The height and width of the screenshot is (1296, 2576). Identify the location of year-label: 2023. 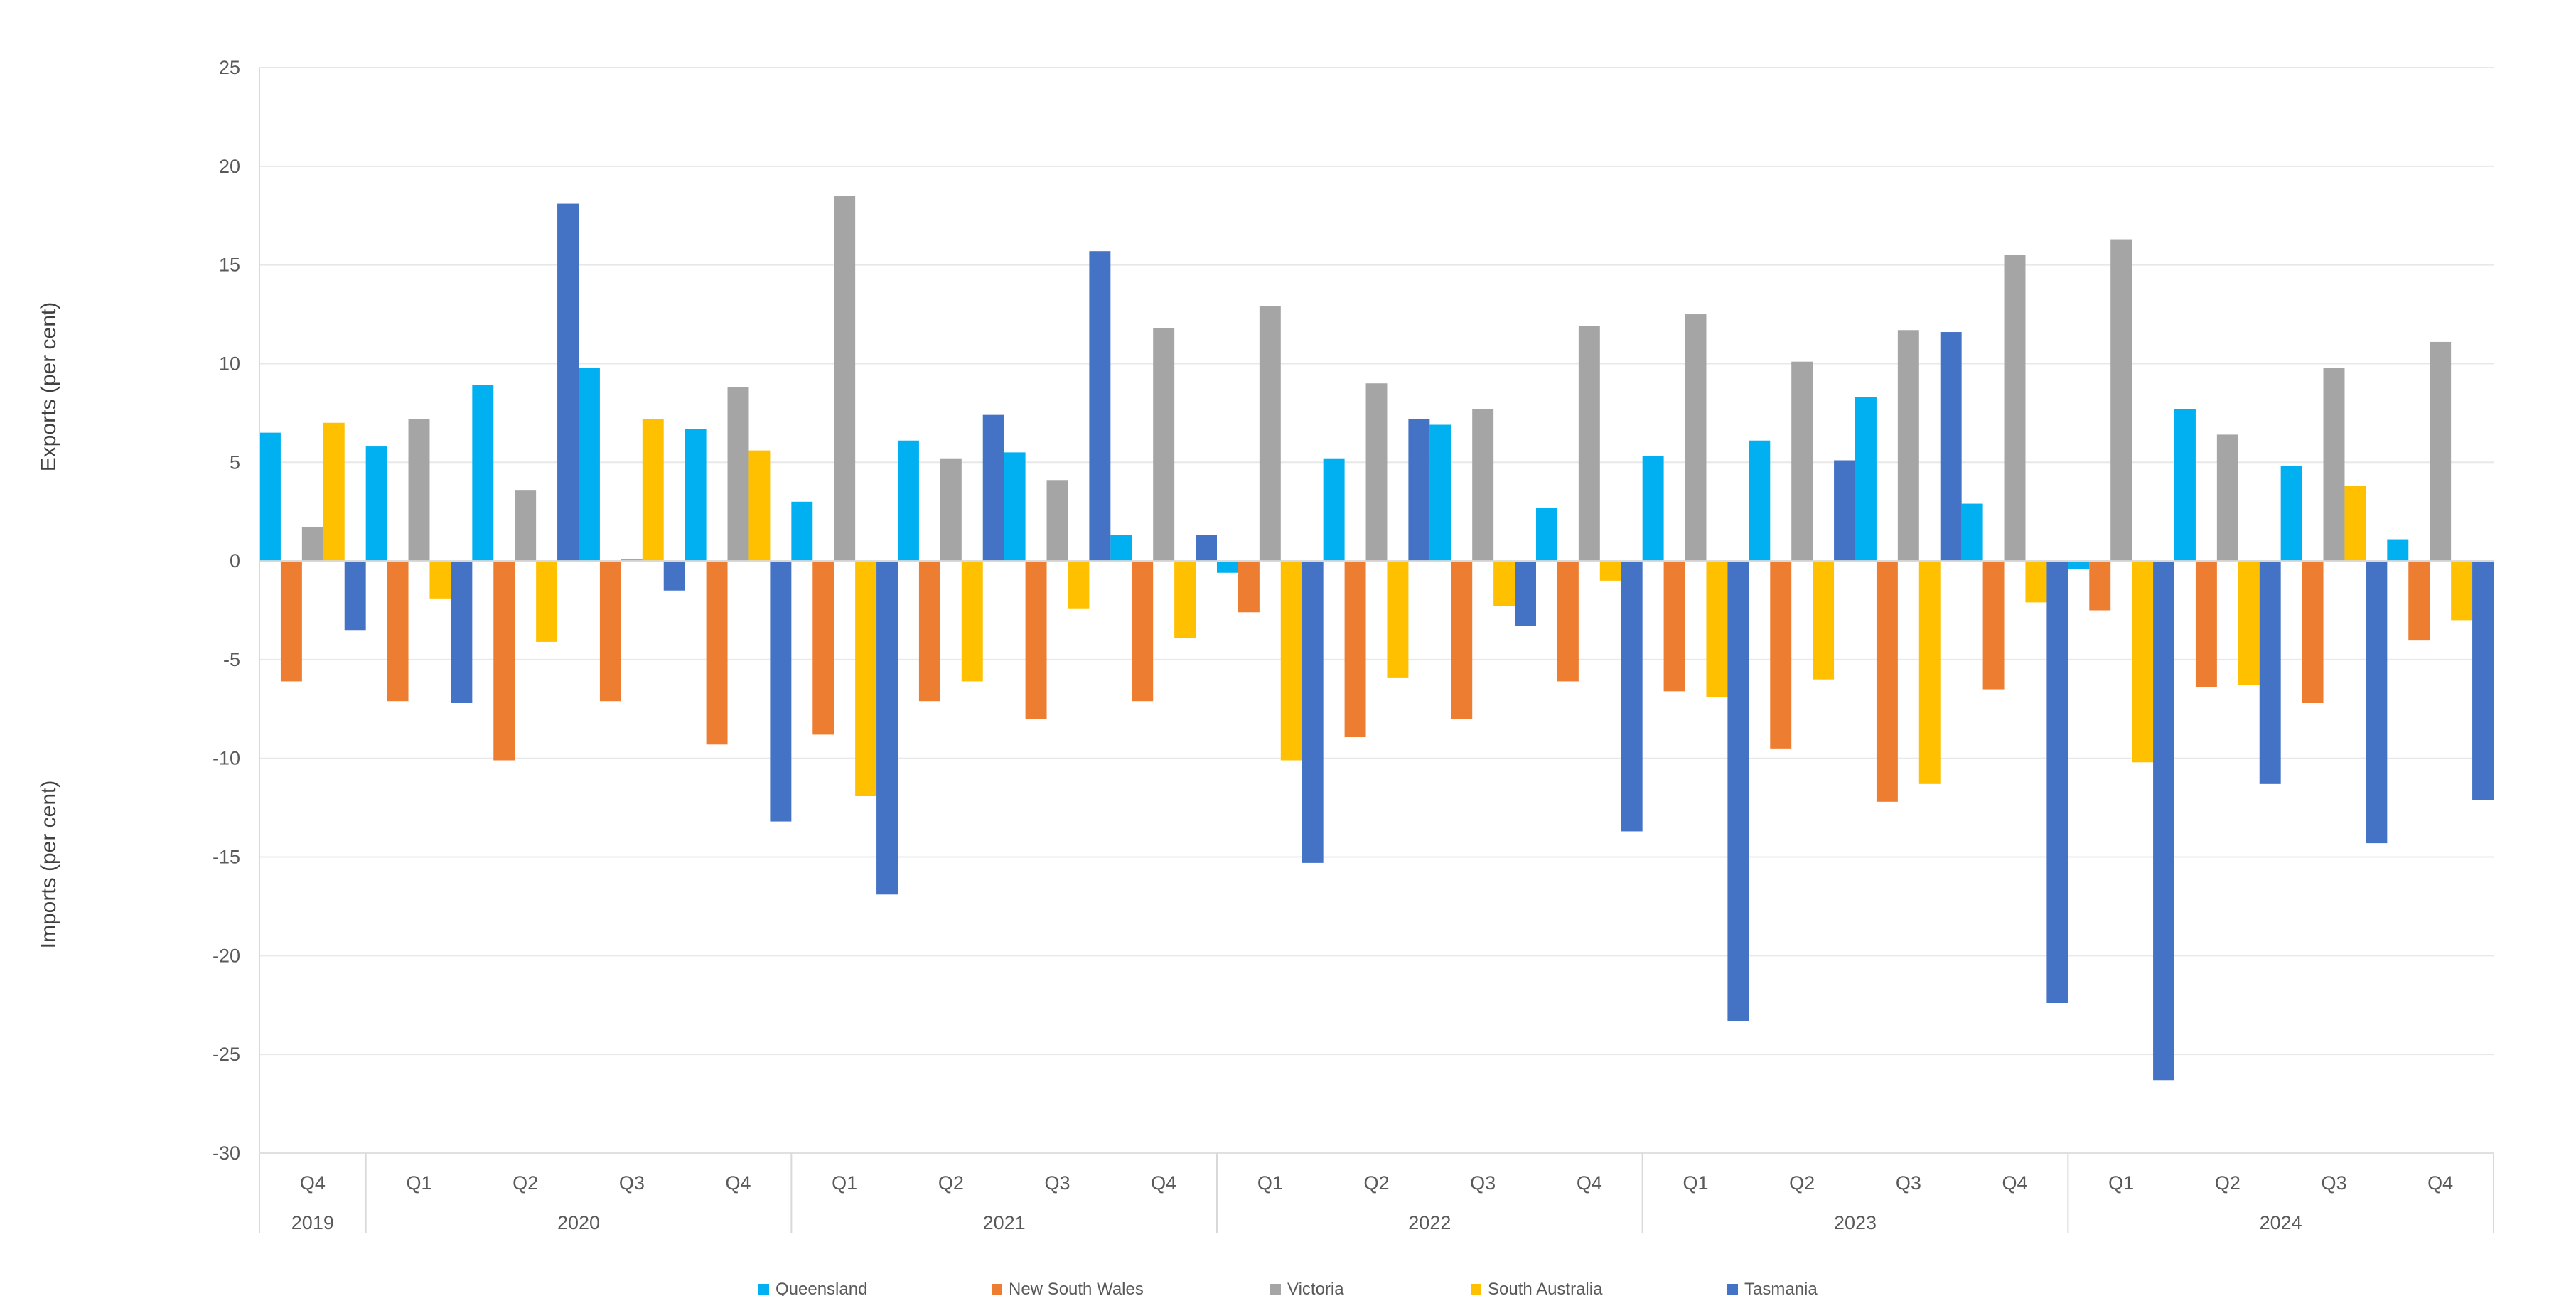
(1855, 1223).